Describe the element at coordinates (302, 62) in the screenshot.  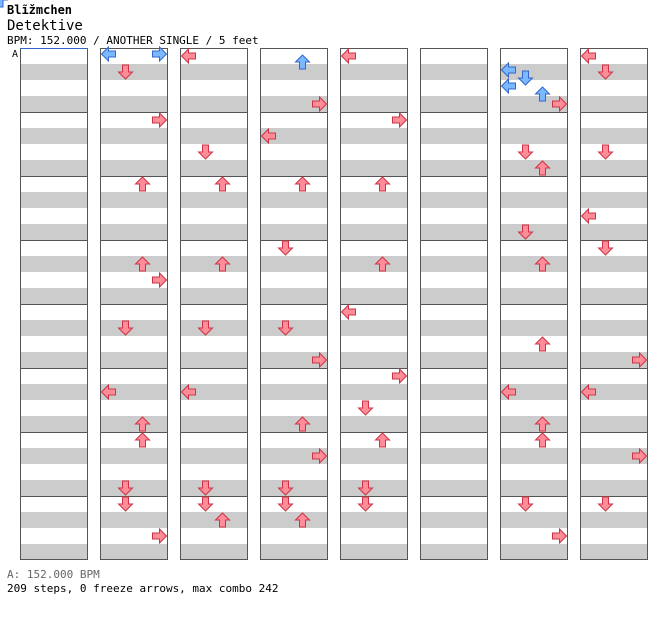
I see `offbeat-arrow-up` at that location.